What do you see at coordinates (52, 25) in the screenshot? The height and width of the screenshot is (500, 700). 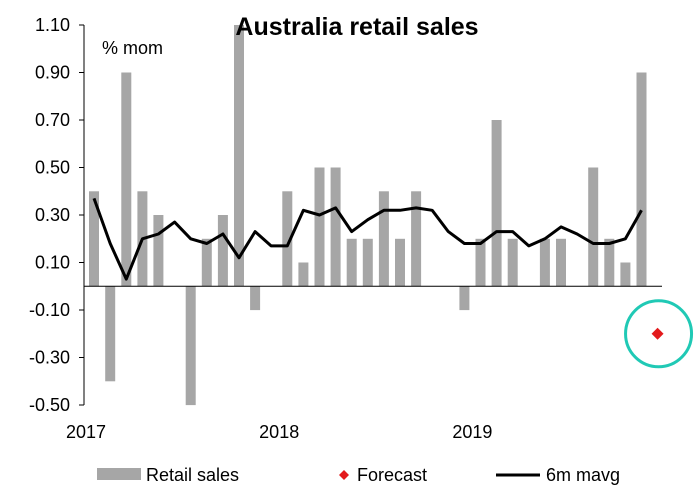 I see `y-tick-label-1: 1.10` at bounding box center [52, 25].